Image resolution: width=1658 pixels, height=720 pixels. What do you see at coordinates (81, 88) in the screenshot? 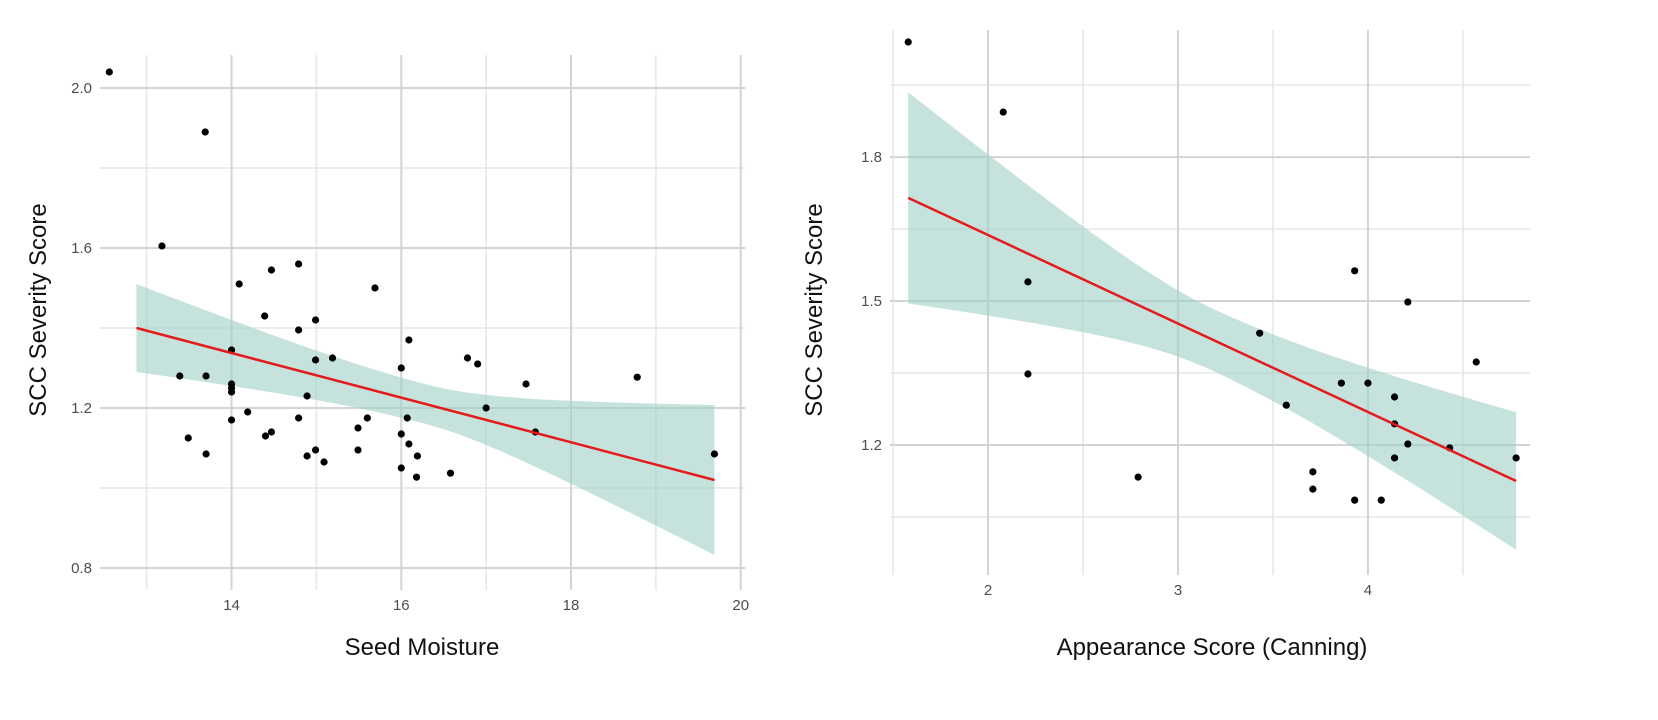
I see `y-tick-label: 2.0` at bounding box center [81, 88].